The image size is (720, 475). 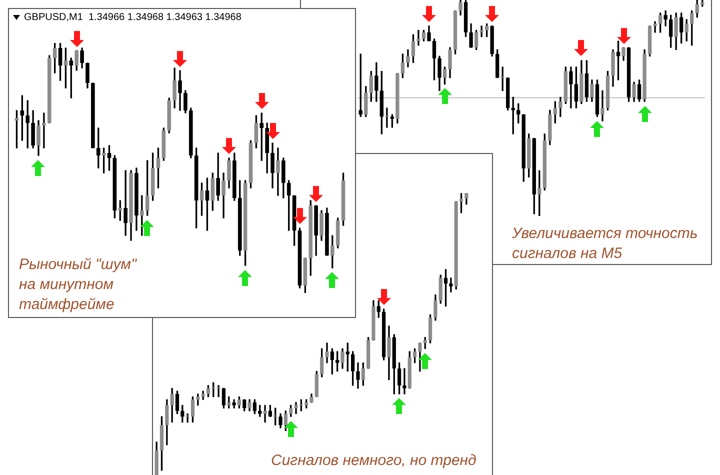 I want to click on annotation: Рыночный "шум" на минутном таймфрейме, so click(x=77, y=285).